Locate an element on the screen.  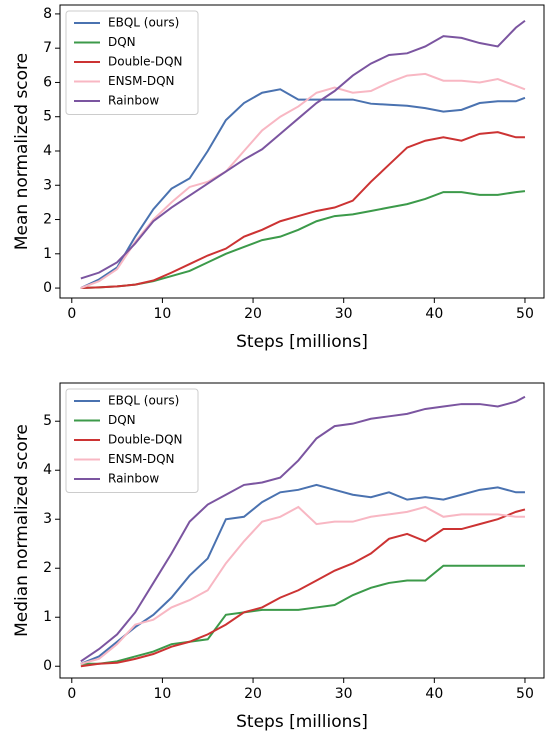
y-tick-label: 7 is located at coordinates (47, 48).